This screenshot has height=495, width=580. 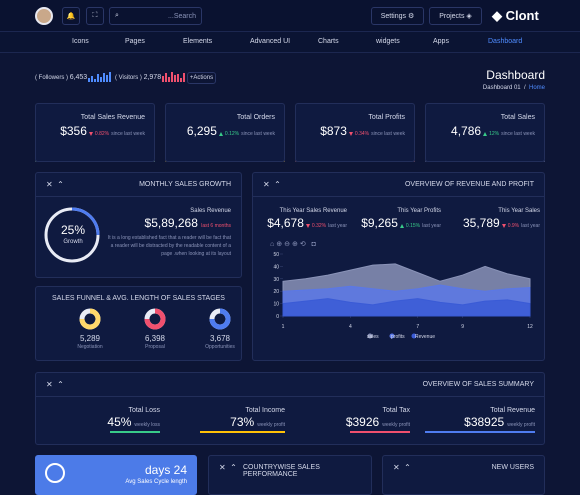 I want to click on nav-item: Apps, so click(x=441, y=41).